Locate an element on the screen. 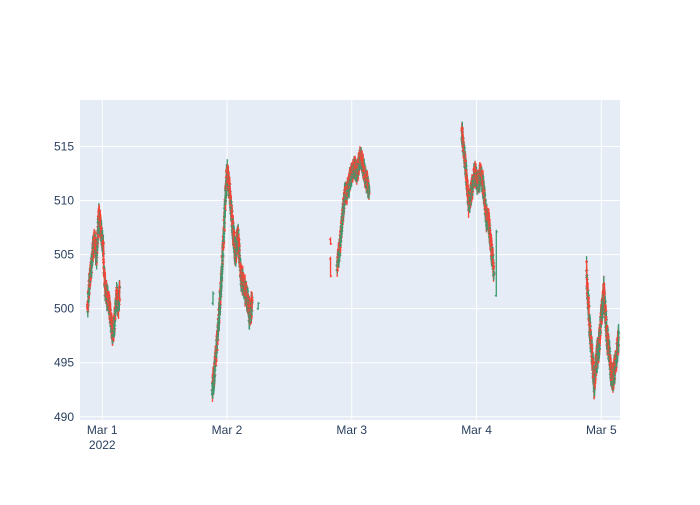 The height and width of the screenshot is (505, 700). y-tick-label: 510 is located at coordinates (64, 201).